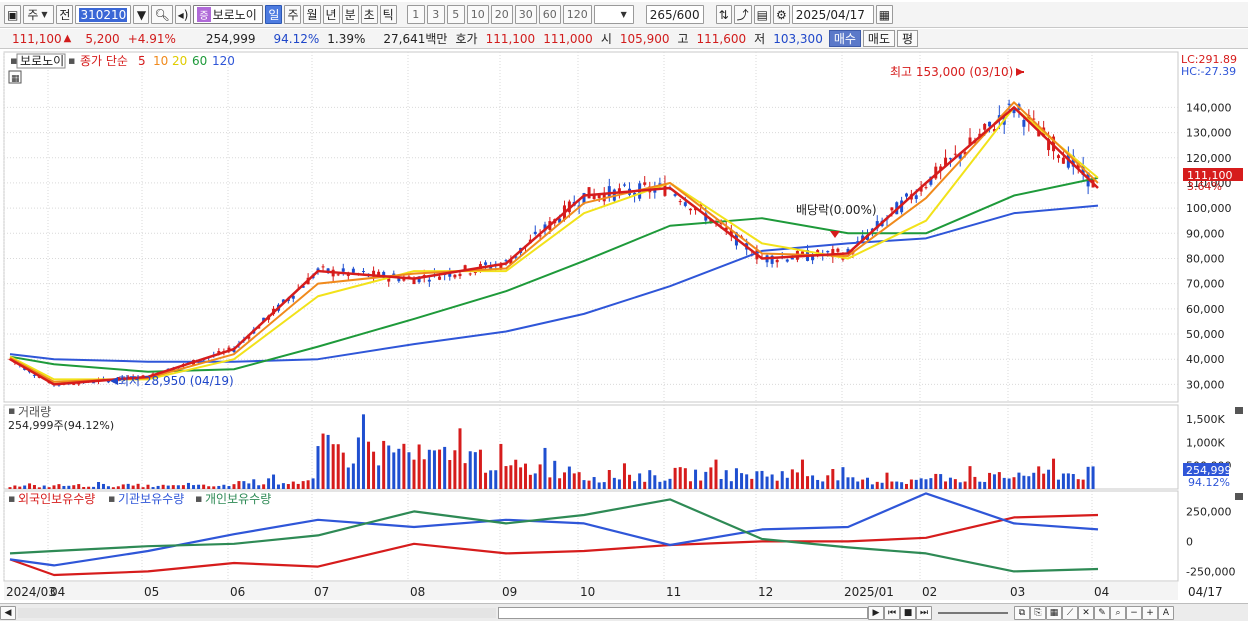 The image size is (1248, 621). What do you see at coordinates (141, 14) in the screenshot?
I see `code-dropdown-button: ▼` at bounding box center [141, 14].